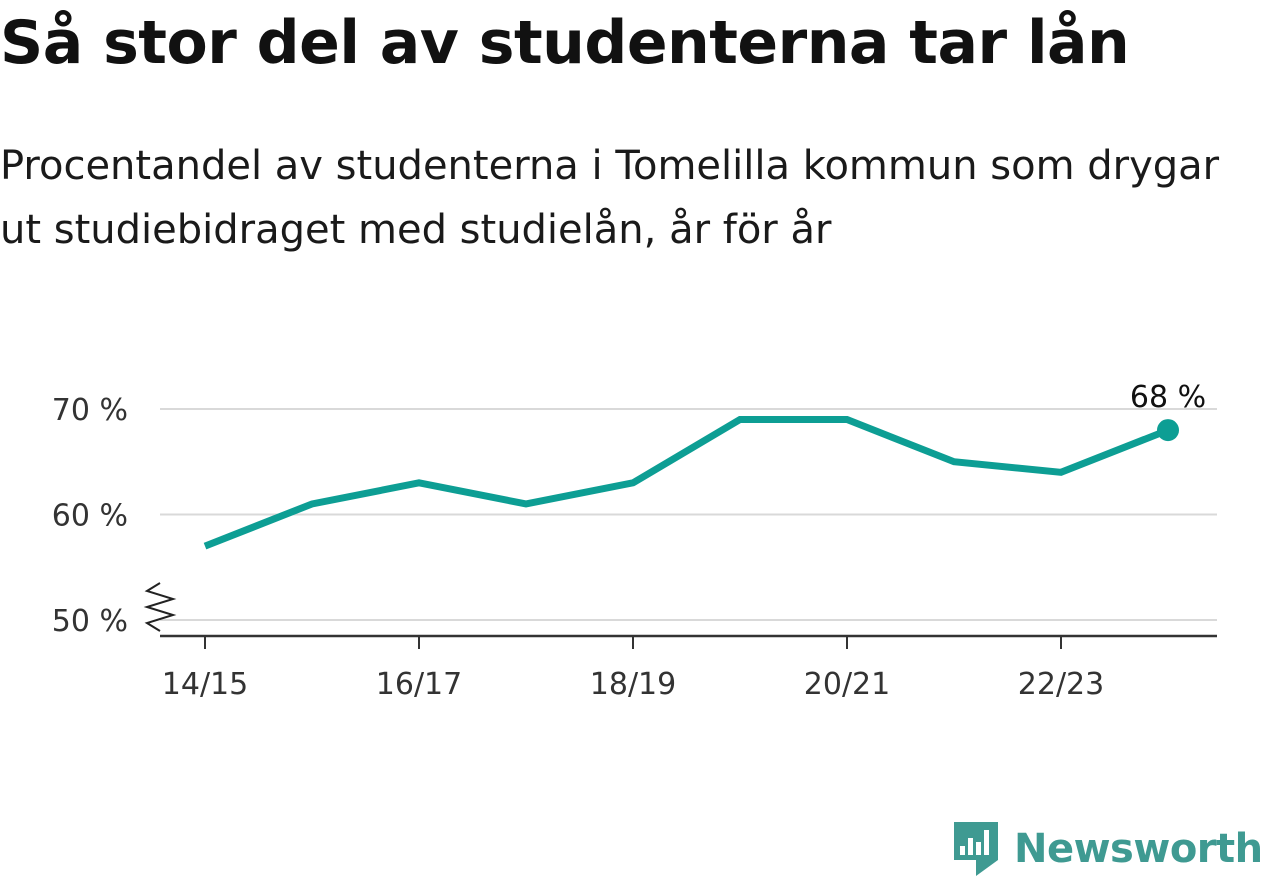  I want to click on newsworthy-logo-icon, so click(976, 849).